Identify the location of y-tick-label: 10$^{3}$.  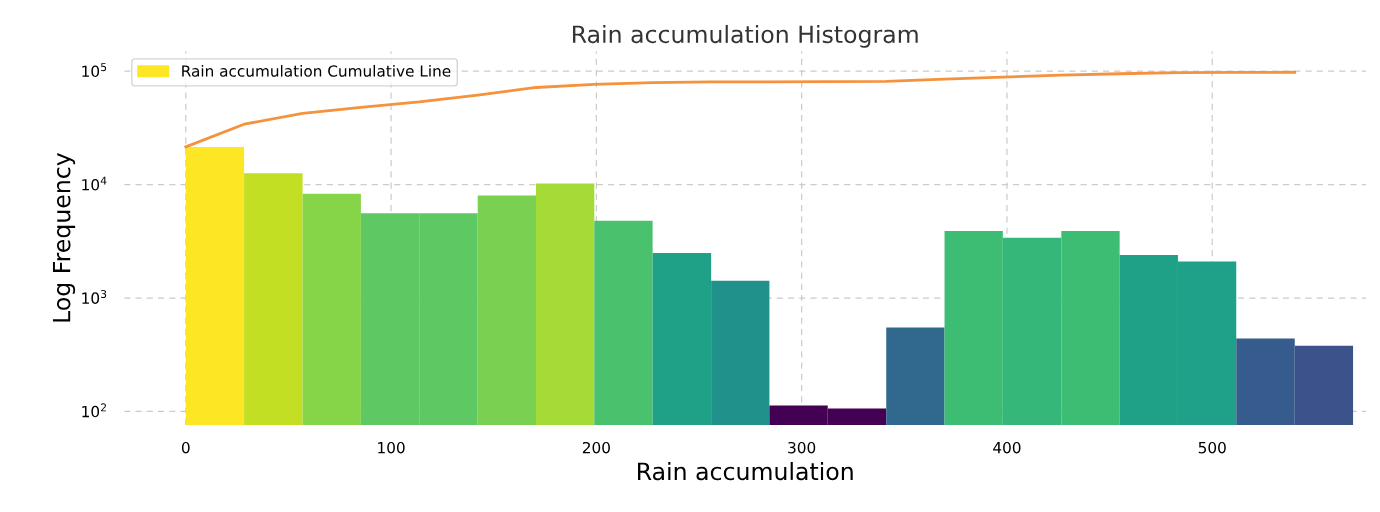
(94, 296).